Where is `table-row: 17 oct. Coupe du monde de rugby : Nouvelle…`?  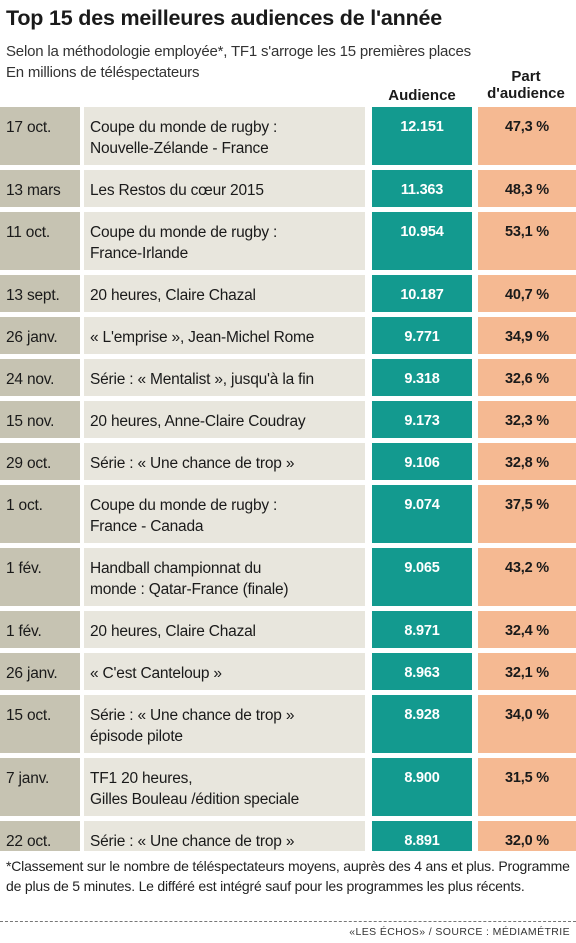
table-row: 17 oct. Coupe du monde de rugby : Nouvelle… is located at coordinates (288, 136).